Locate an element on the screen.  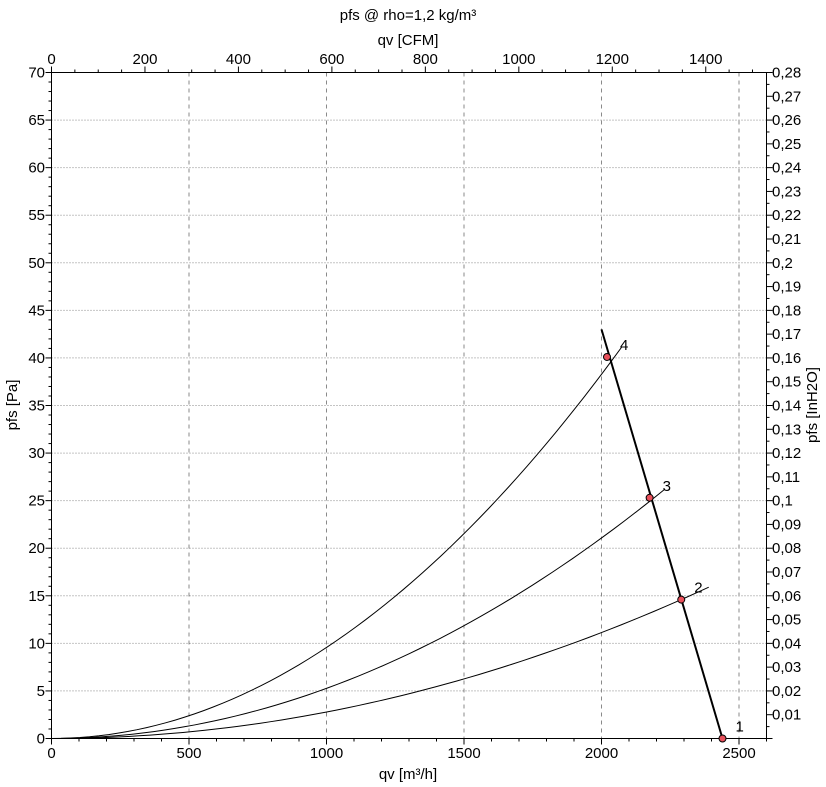
y2-tick-label: 0,05 is located at coordinates (786, 620).